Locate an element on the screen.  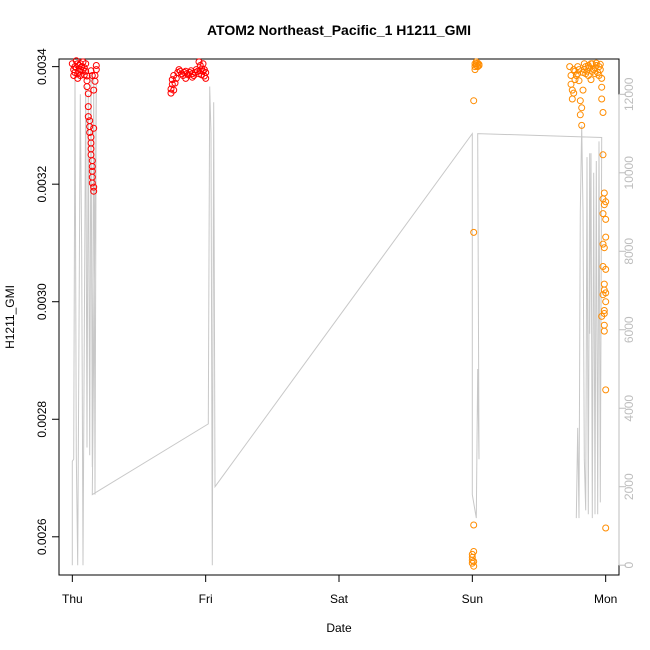
y-tick-label: 0.0030 is located at coordinates (42, 301).